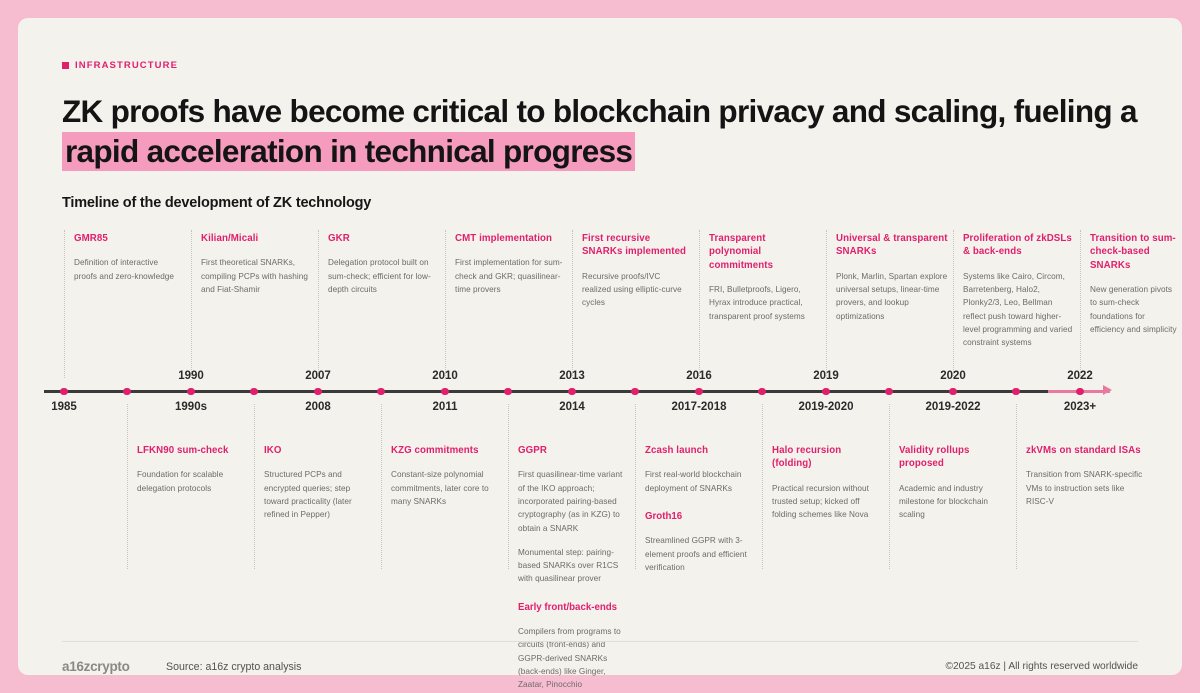 The width and height of the screenshot is (1200, 693). Describe the element at coordinates (568, 607) in the screenshot. I see `event-subsection-title: Early front/back-ends` at that location.